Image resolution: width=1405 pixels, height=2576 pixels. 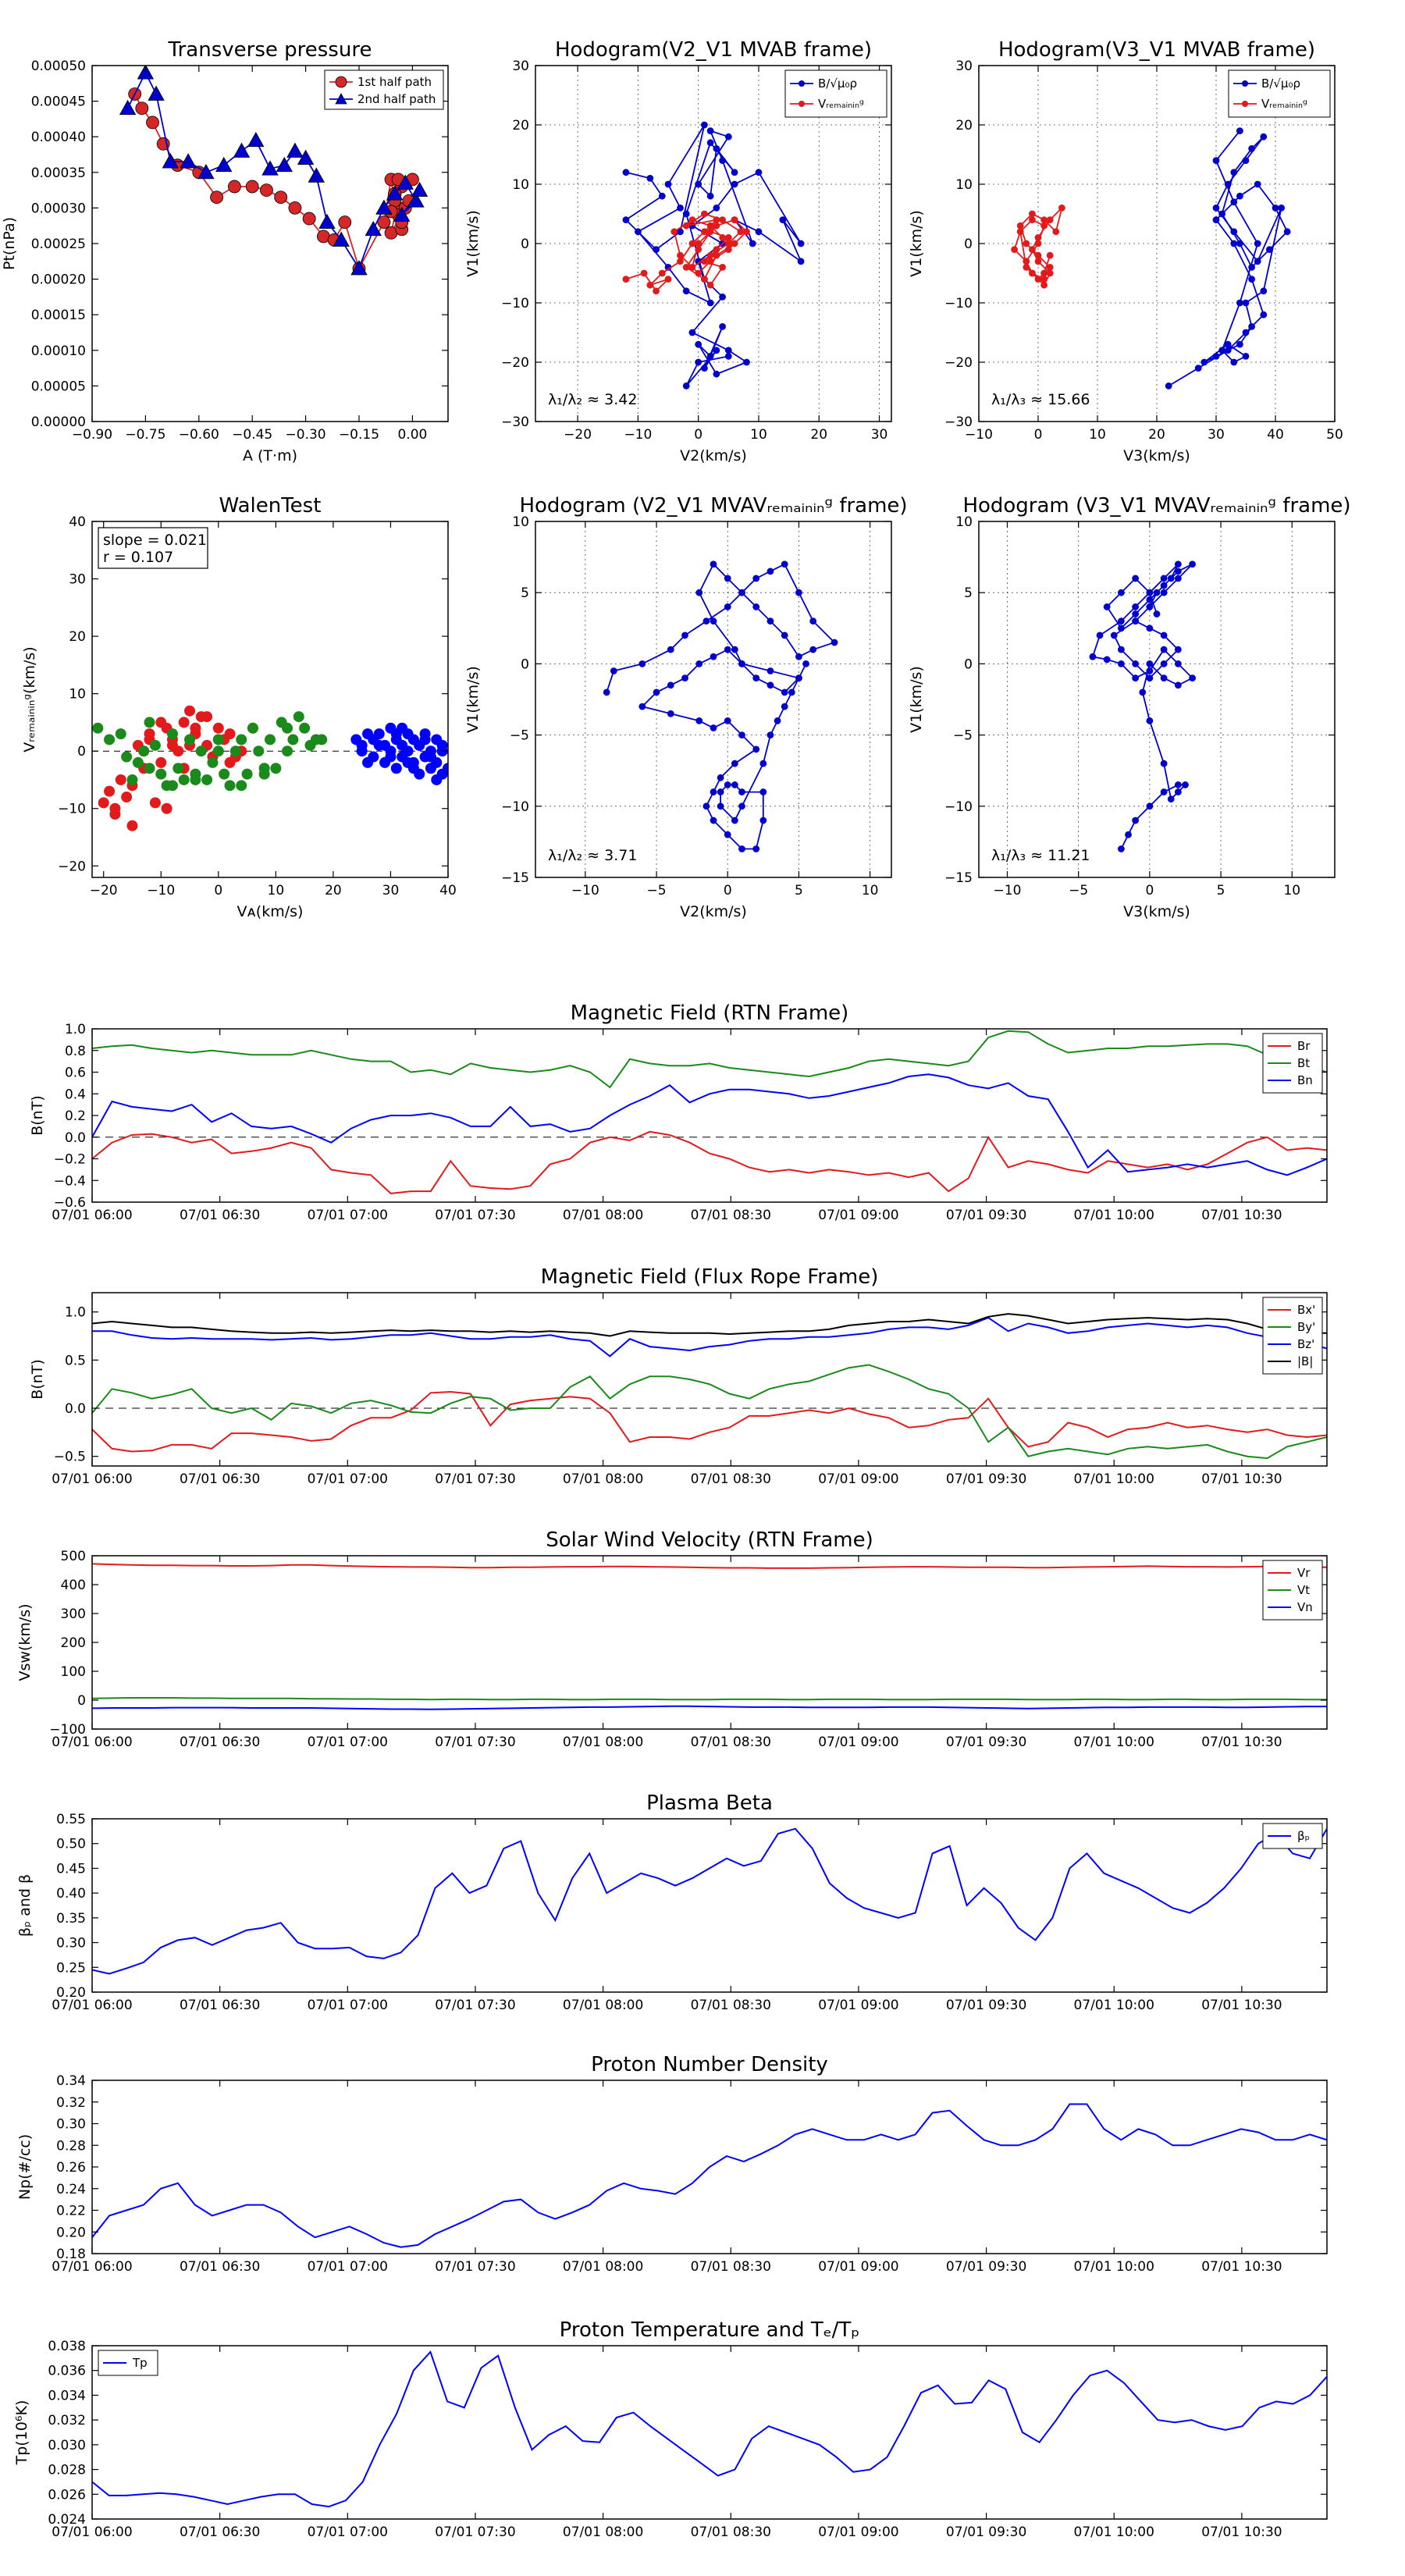 I want to click on bfr-time-tick-label: 07/01 07:30, so click(x=475, y=1479).